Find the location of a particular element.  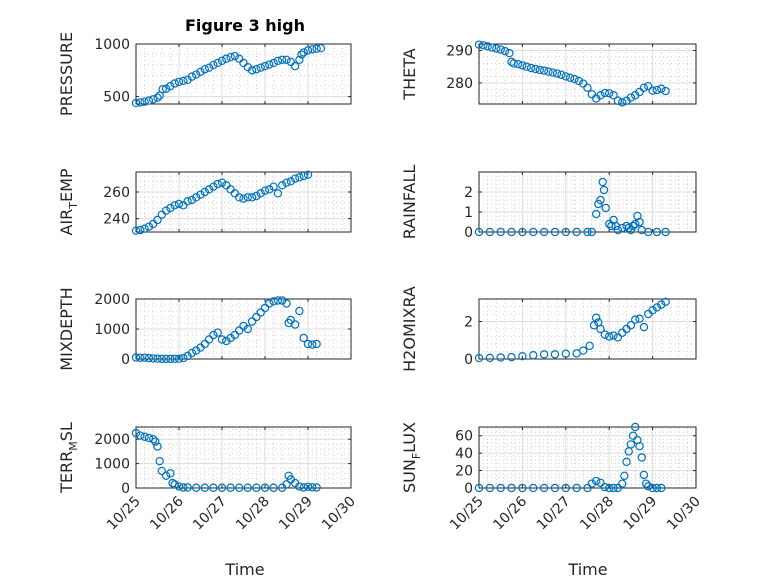

x-tick-label: 10/27 is located at coordinates (554, 514).